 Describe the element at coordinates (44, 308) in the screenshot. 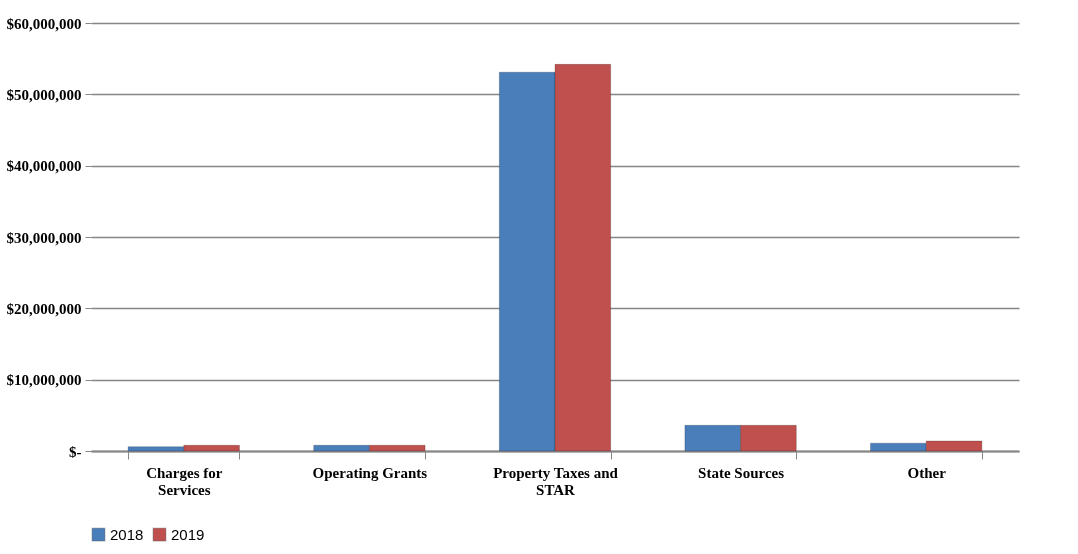

I see `y-tick-label: $20,000,000` at that location.